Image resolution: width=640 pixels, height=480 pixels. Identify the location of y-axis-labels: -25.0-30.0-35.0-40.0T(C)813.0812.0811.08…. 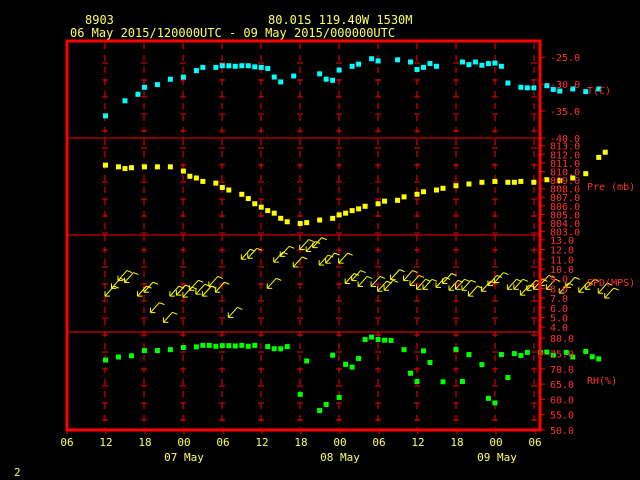
(587, 245).